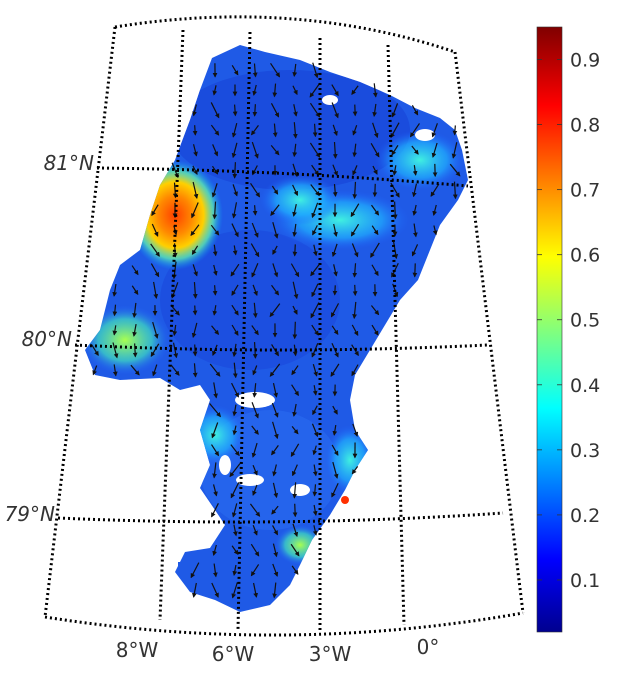 The height and width of the screenshot is (674, 626). What do you see at coordinates (585, 516) in the screenshot?
I see `colorbar-tick-label: 0.2` at bounding box center [585, 516].